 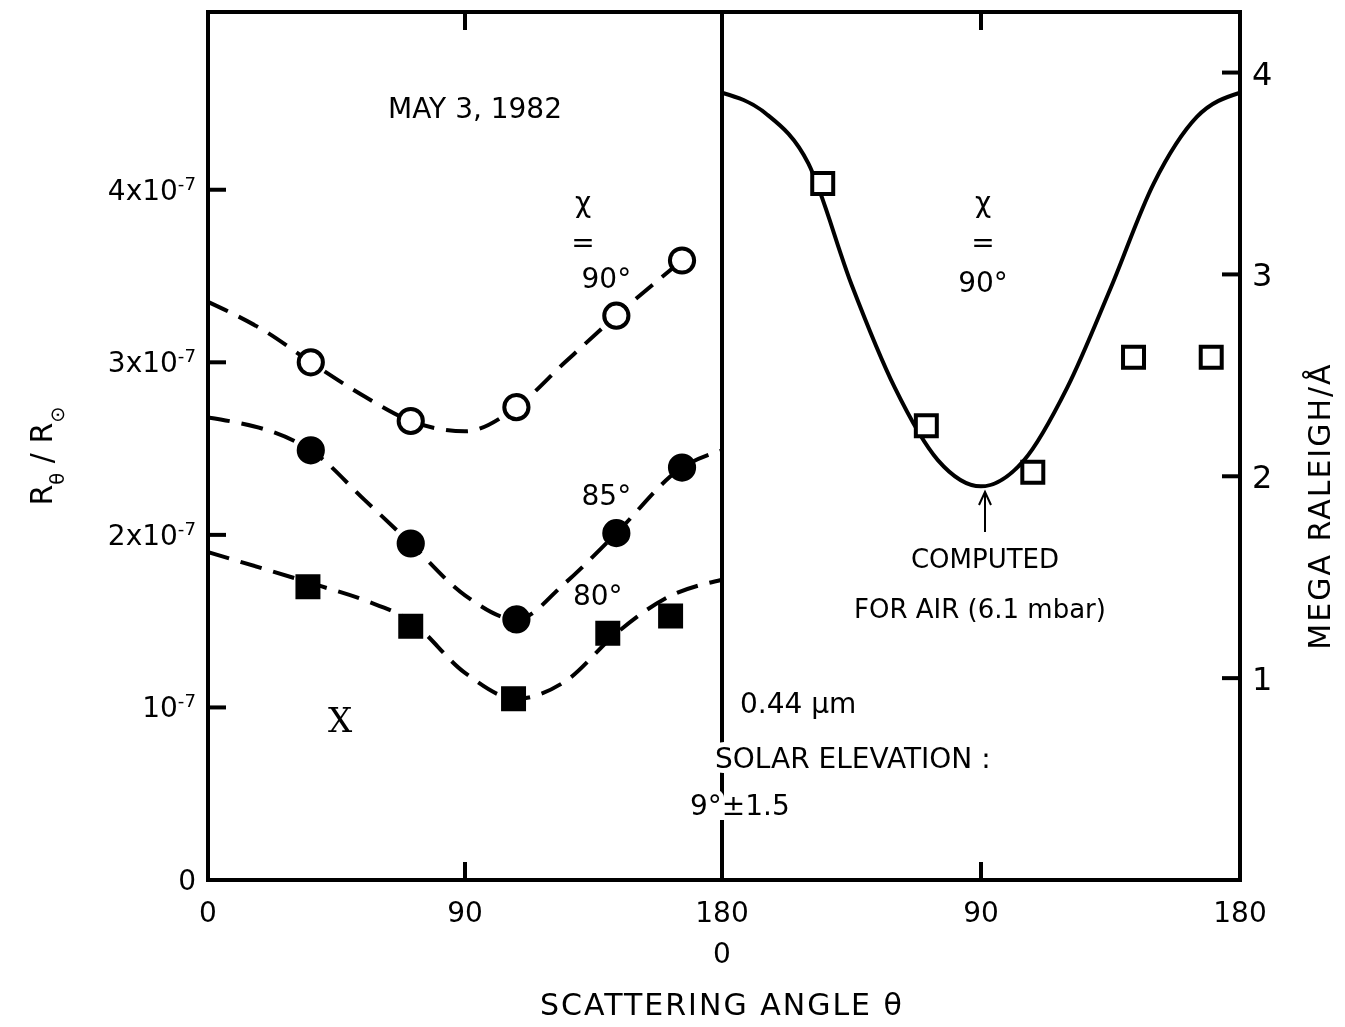 I want to click on text: 0, so click(x=722, y=953).